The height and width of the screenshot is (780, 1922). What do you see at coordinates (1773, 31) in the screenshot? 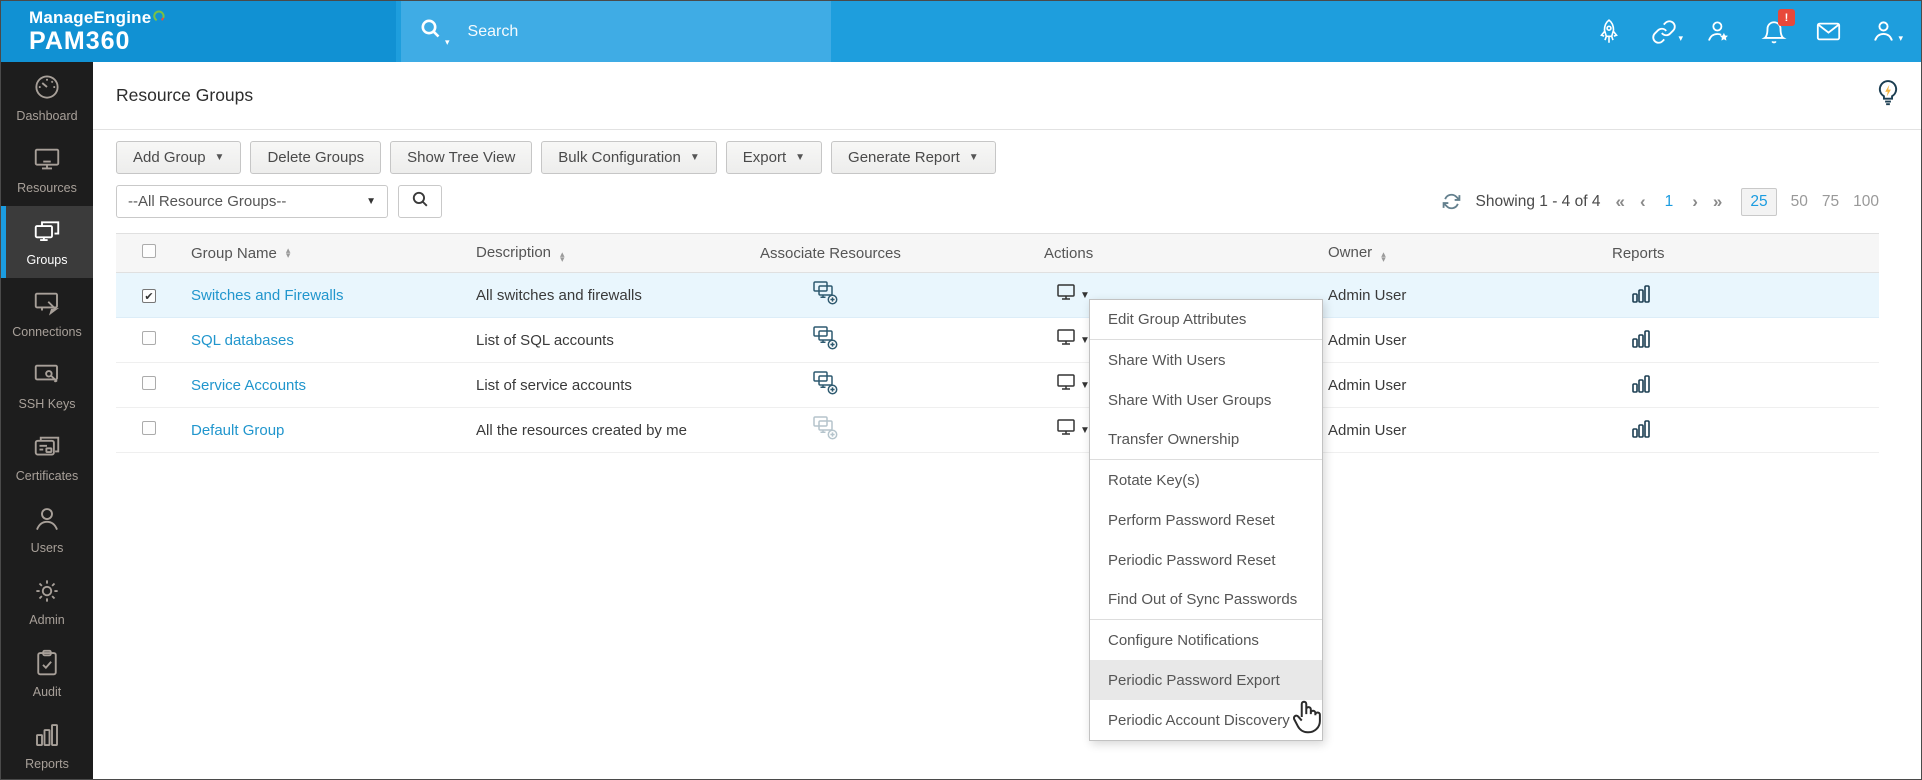
I see `bell-icon: !` at bounding box center [1773, 31].